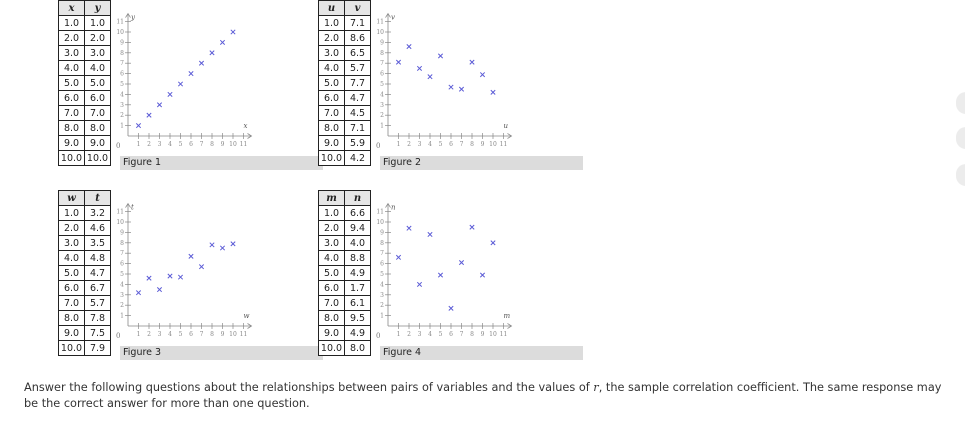 The width and height of the screenshot is (965, 422). What do you see at coordinates (357, 288) in the screenshot?
I see `table-cell: 1.7` at bounding box center [357, 288].